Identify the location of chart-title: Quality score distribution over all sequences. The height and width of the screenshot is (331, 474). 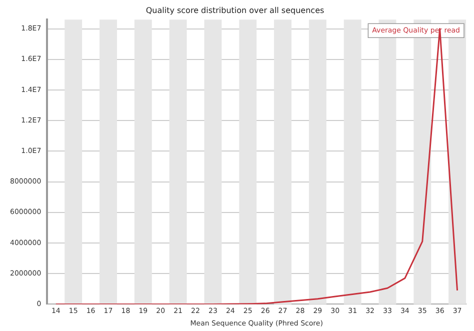
(235, 10).